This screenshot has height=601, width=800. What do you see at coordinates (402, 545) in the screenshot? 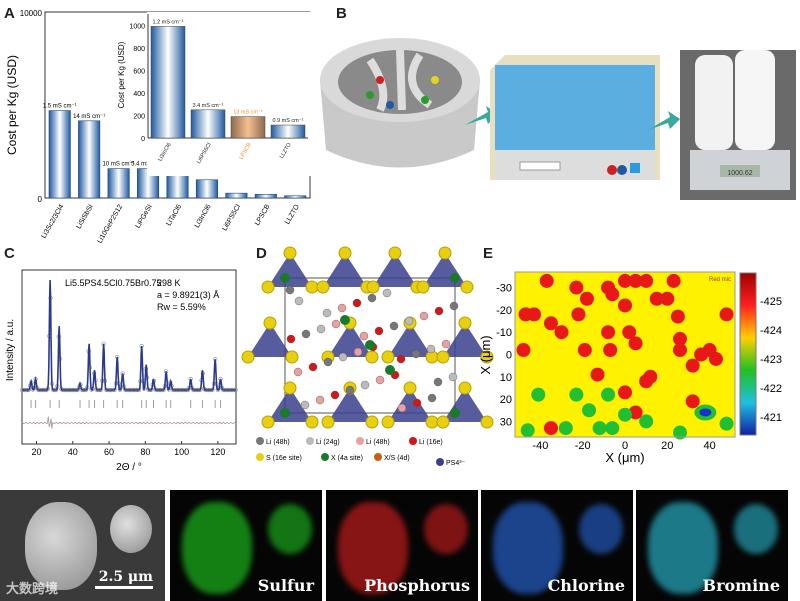
I see `eds-map-phosphorus: Phosphorus` at bounding box center [402, 545].